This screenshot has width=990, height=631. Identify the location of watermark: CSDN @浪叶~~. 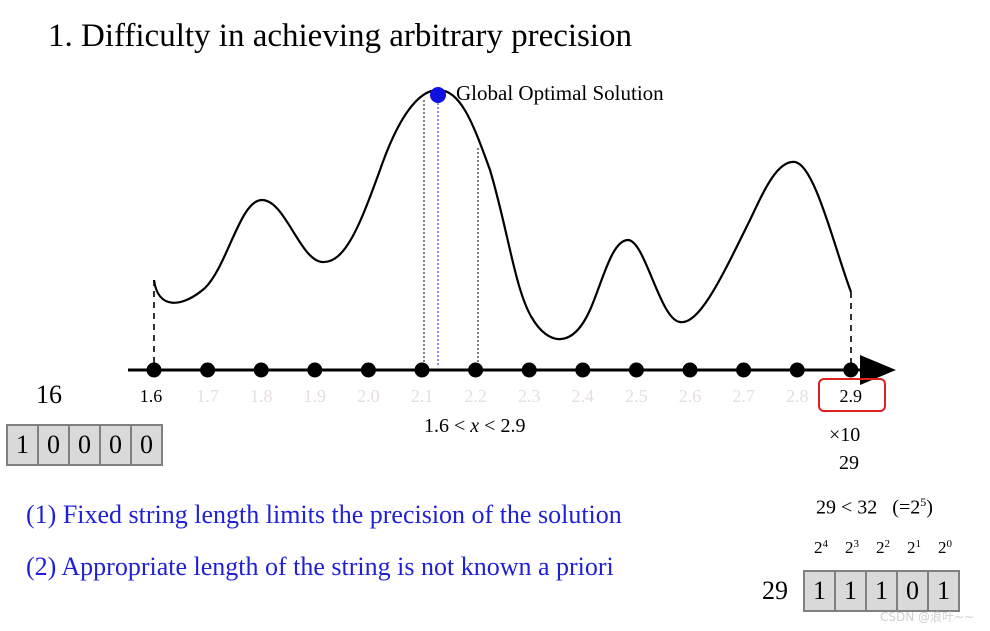
(927, 617).